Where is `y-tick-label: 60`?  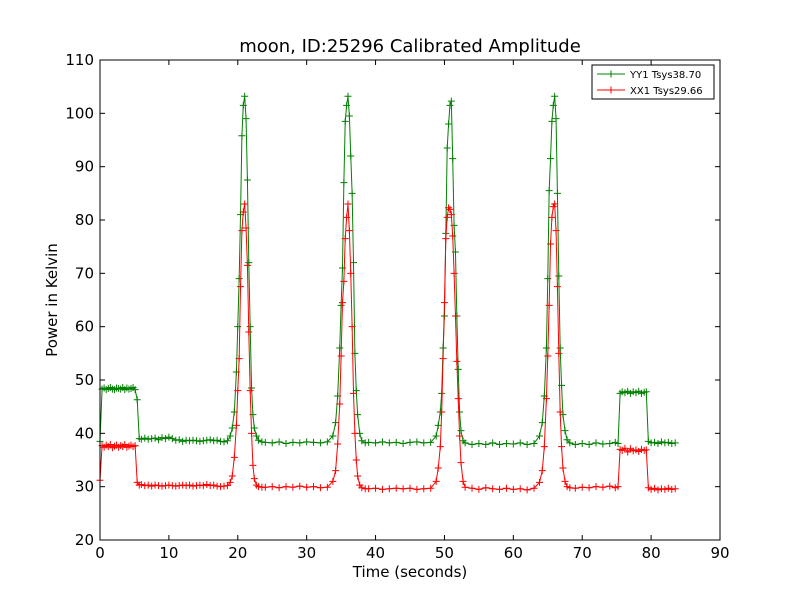 y-tick-label: 60 is located at coordinates (84, 327).